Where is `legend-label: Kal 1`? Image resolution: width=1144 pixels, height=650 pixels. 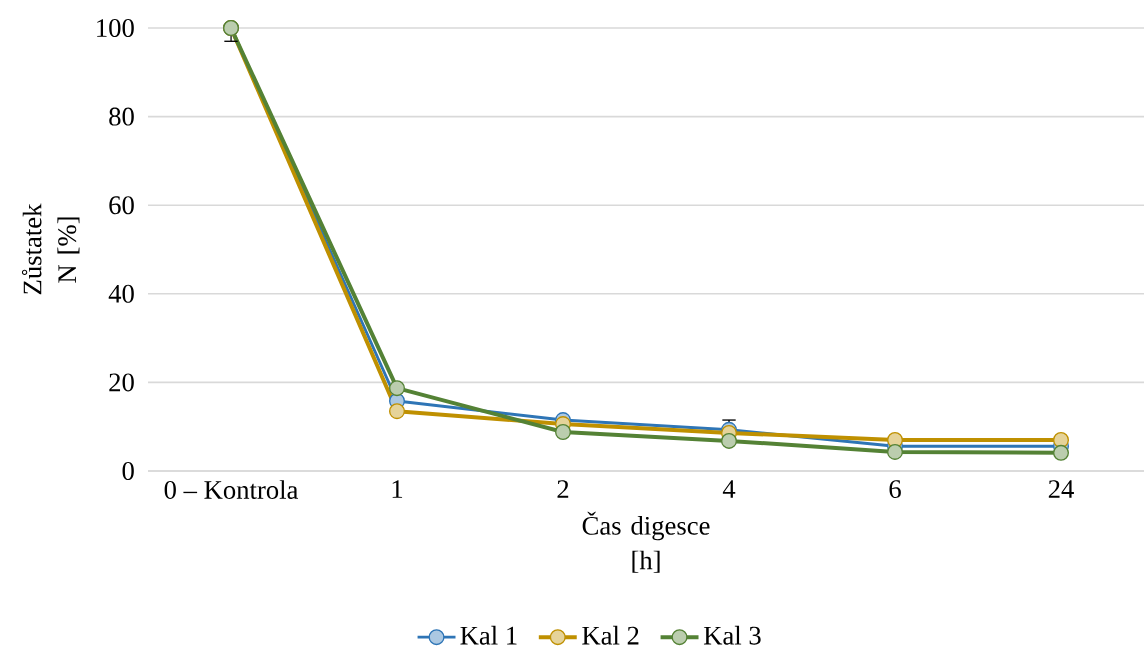
legend-label: Kal 1 is located at coordinates (488, 635).